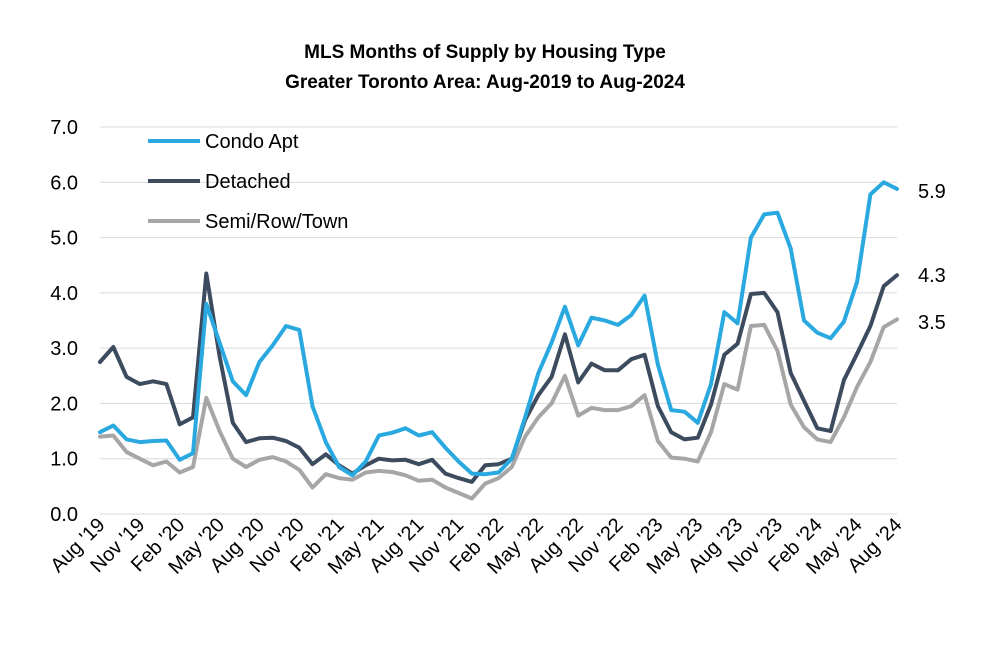 The image size is (988, 650). What do you see at coordinates (64, 404) in the screenshot?
I see `y-tick-label: 2.0` at bounding box center [64, 404].